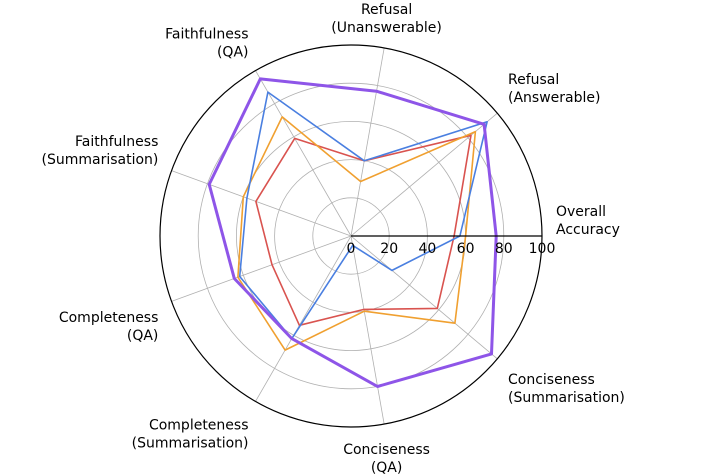 The height and width of the screenshot is (474, 718). I want to click on axis-label-refusal-answerable: Refusal (Answerable), so click(554, 89).